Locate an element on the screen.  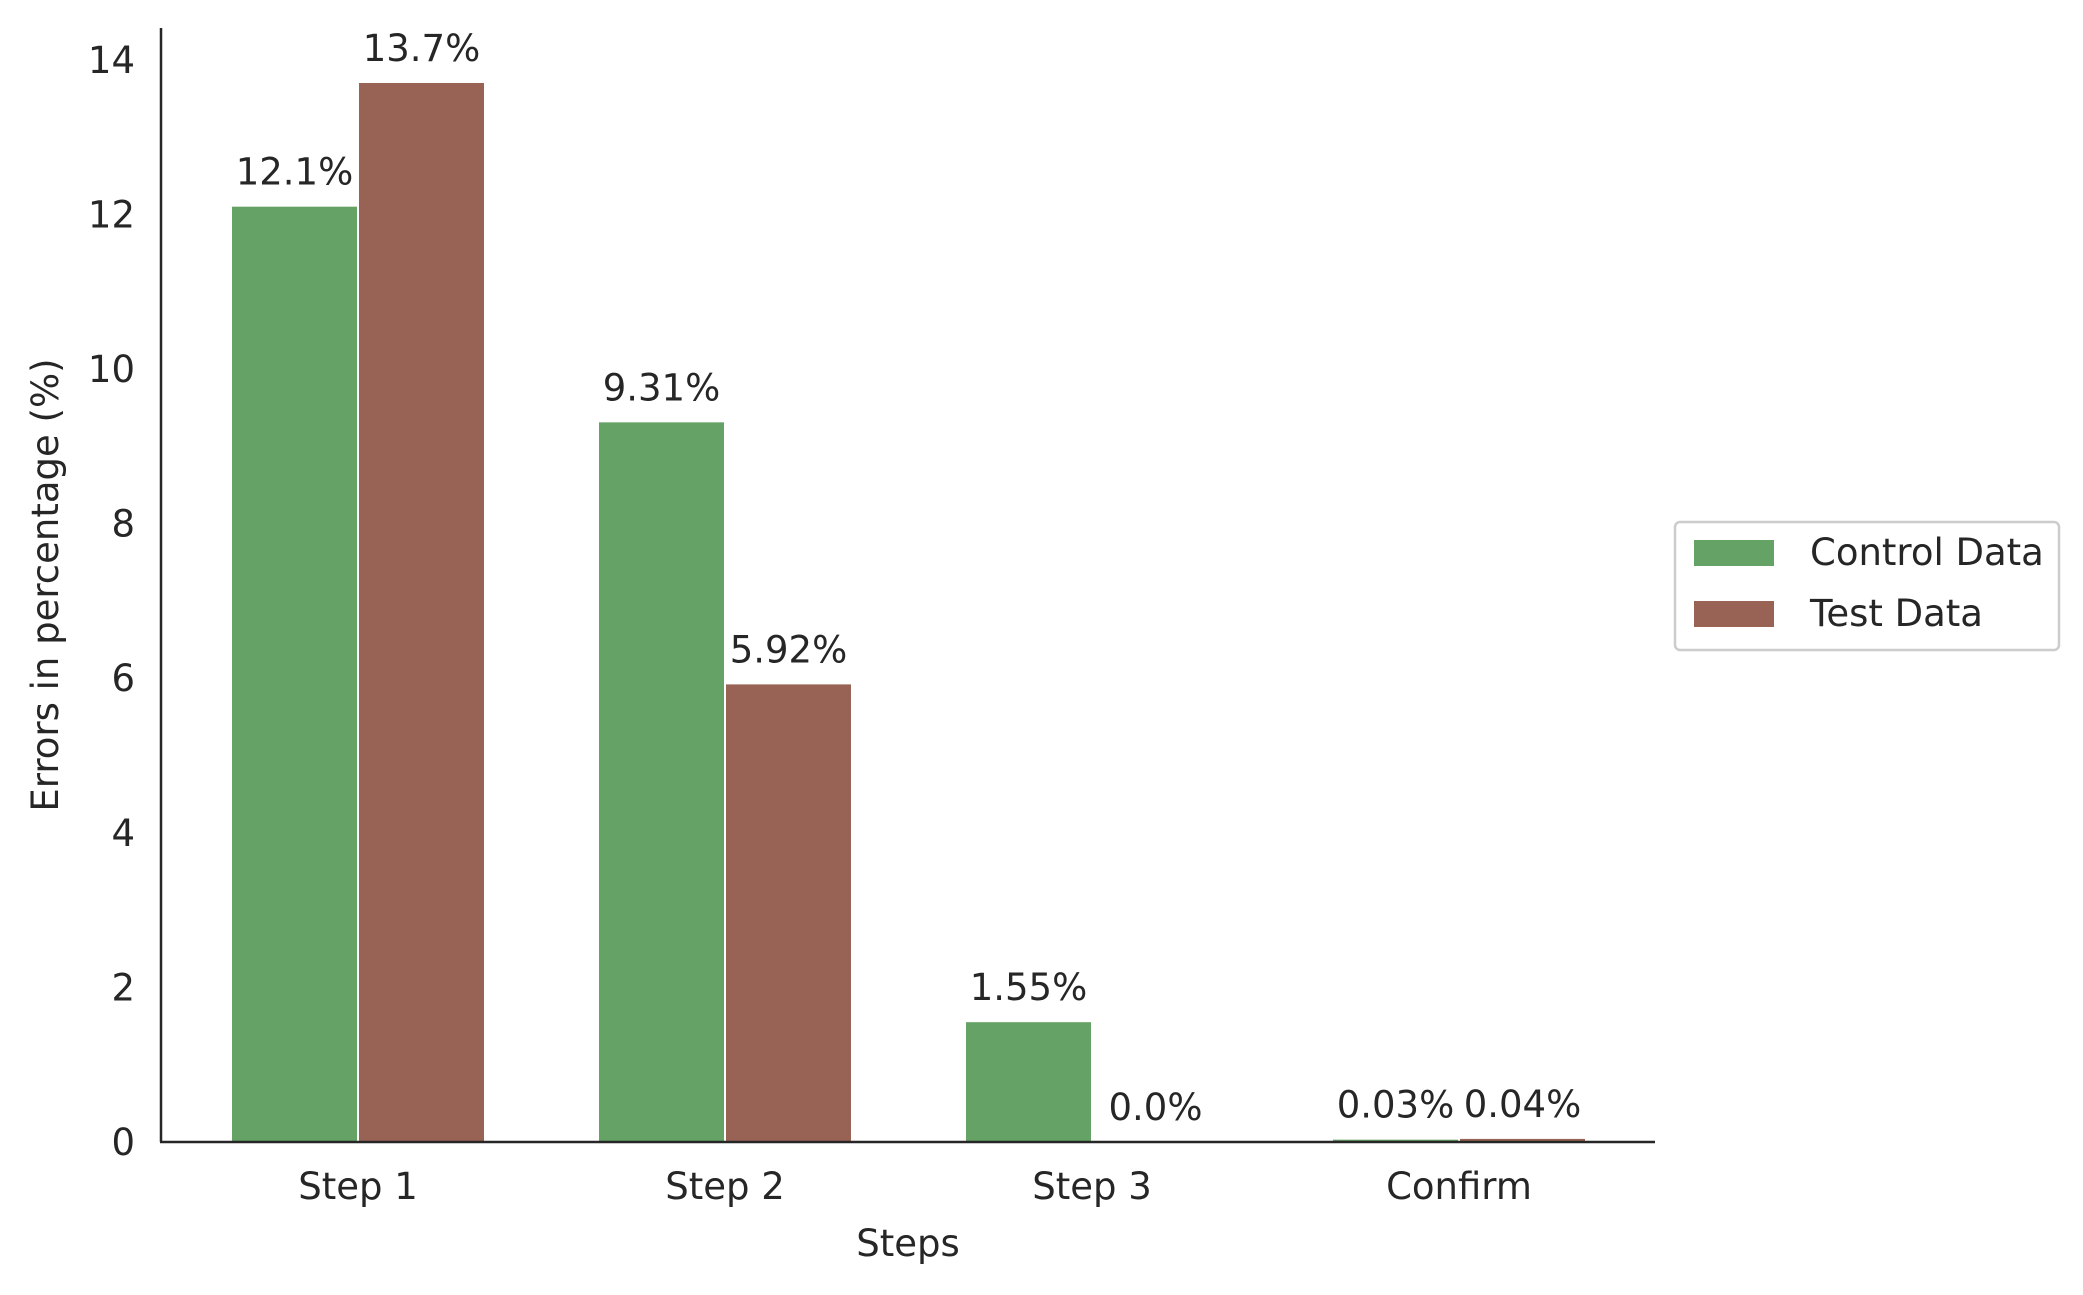
legend-label: Control Data is located at coordinates (1927, 552).